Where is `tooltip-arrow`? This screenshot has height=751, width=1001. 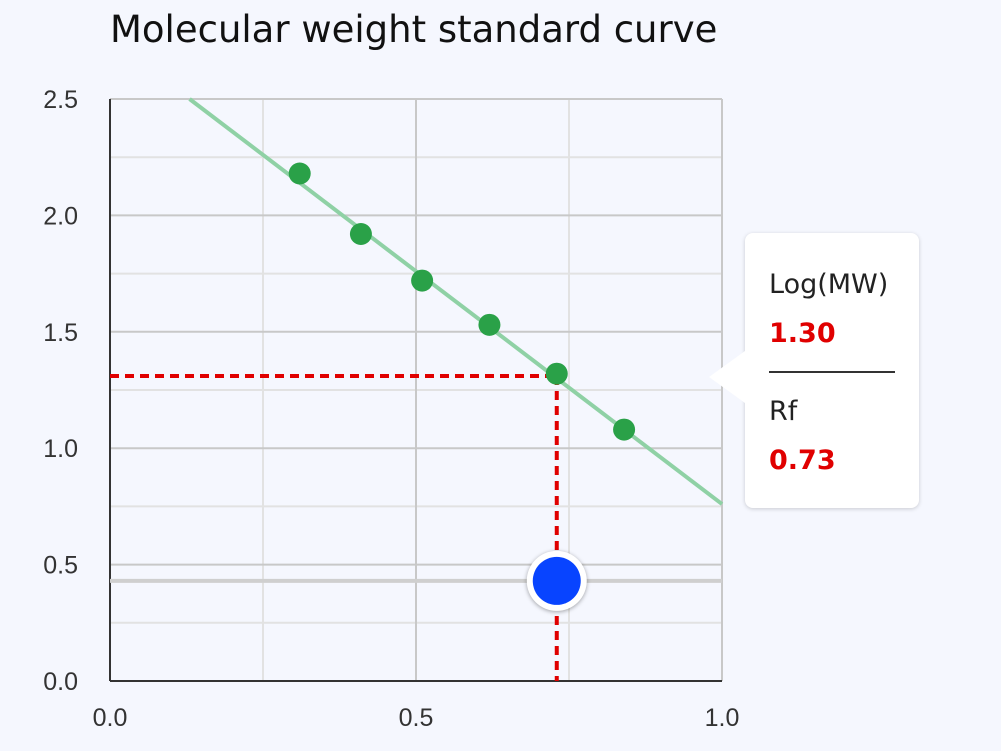 tooltip-arrow is located at coordinates (727, 377).